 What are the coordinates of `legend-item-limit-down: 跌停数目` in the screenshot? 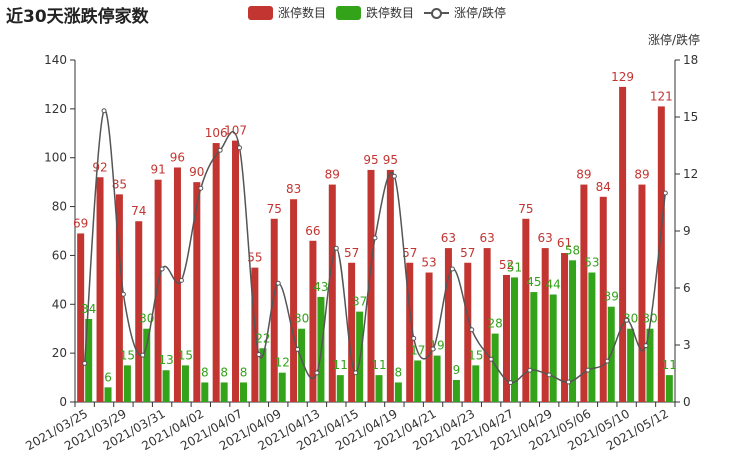 It's located at (375, 12).